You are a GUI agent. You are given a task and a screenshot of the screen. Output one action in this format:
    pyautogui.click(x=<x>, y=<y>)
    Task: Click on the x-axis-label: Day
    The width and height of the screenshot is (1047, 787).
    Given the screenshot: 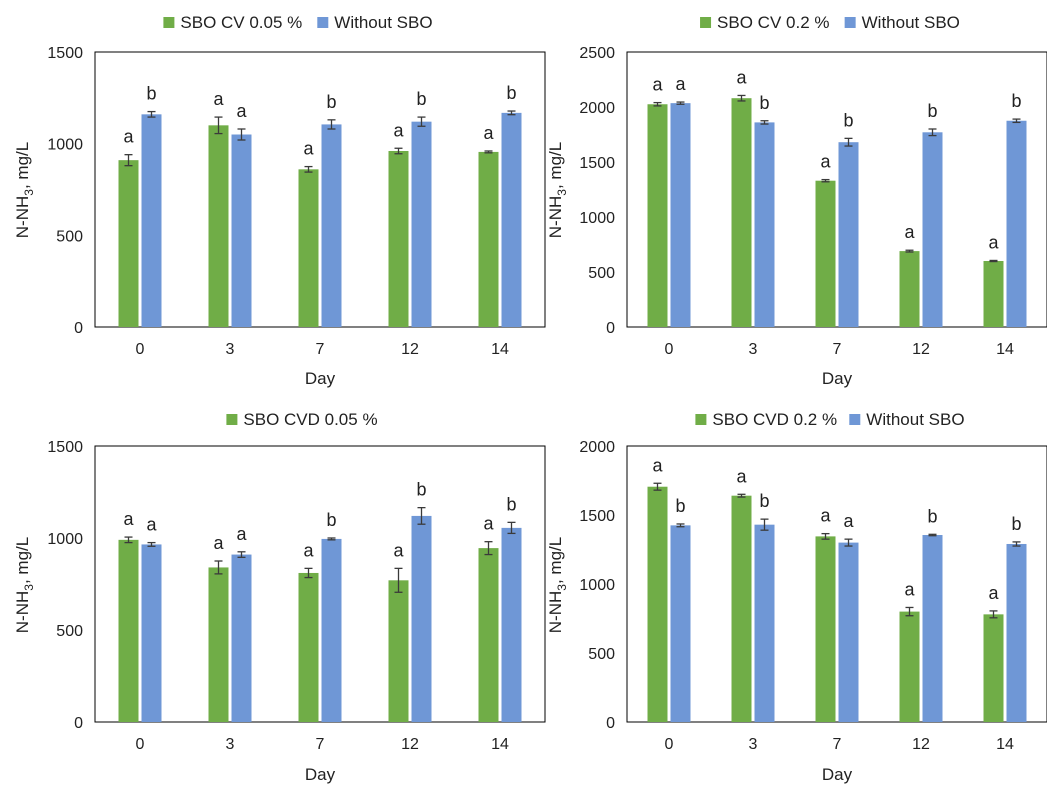 What is the action you would take?
    pyautogui.click(x=320, y=774)
    